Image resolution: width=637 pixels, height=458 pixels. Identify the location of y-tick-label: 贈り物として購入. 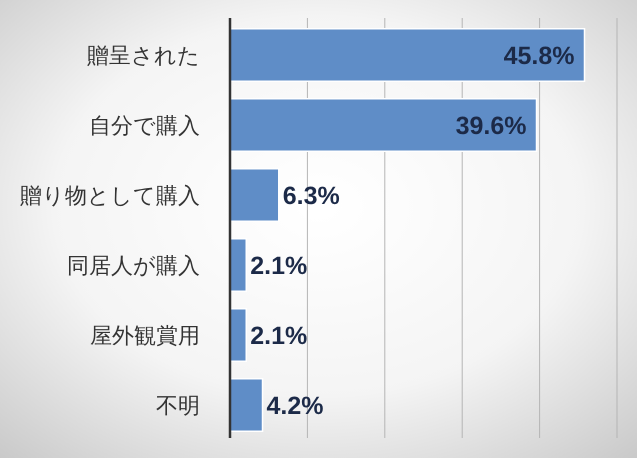
(110, 196).